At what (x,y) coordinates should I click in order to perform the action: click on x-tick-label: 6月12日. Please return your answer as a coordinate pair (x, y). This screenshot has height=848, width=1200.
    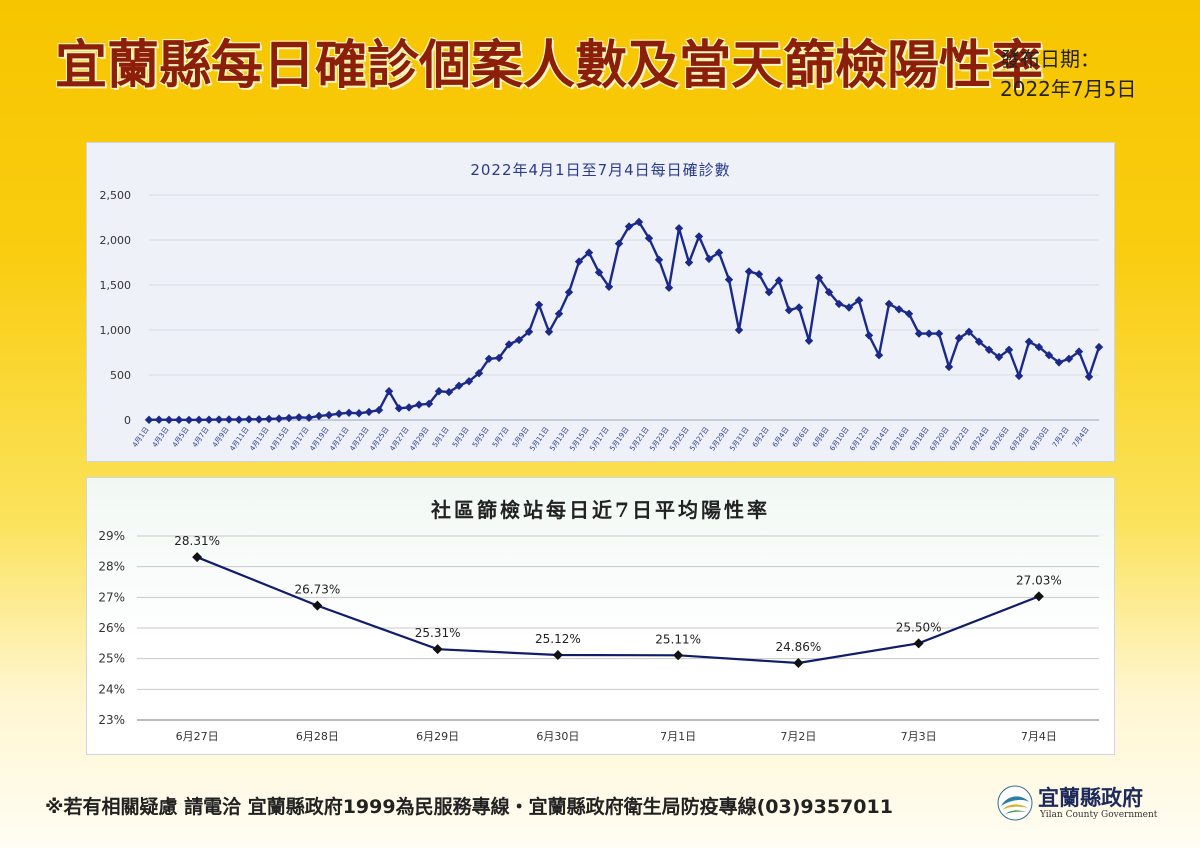
    Looking at the image, I should click on (859, 439).